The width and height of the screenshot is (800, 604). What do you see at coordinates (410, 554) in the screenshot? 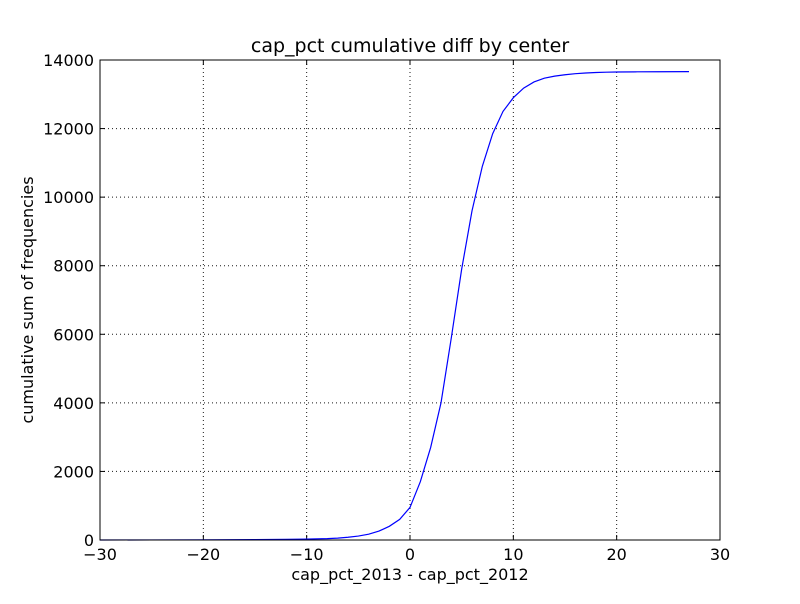
I see `x-tick-label: 0` at bounding box center [410, 554].